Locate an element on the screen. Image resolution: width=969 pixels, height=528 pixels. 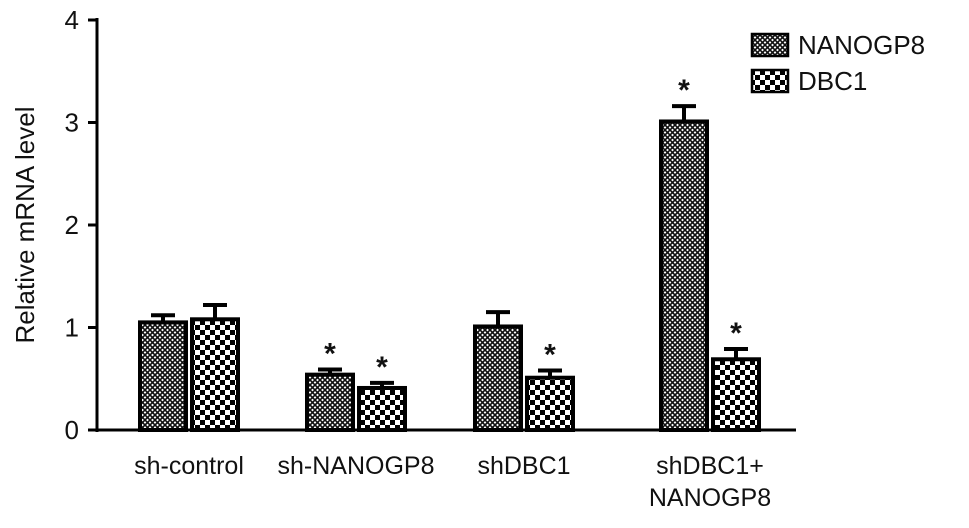
legend-label: NANOGP8 is located at coordinates (861, 45).